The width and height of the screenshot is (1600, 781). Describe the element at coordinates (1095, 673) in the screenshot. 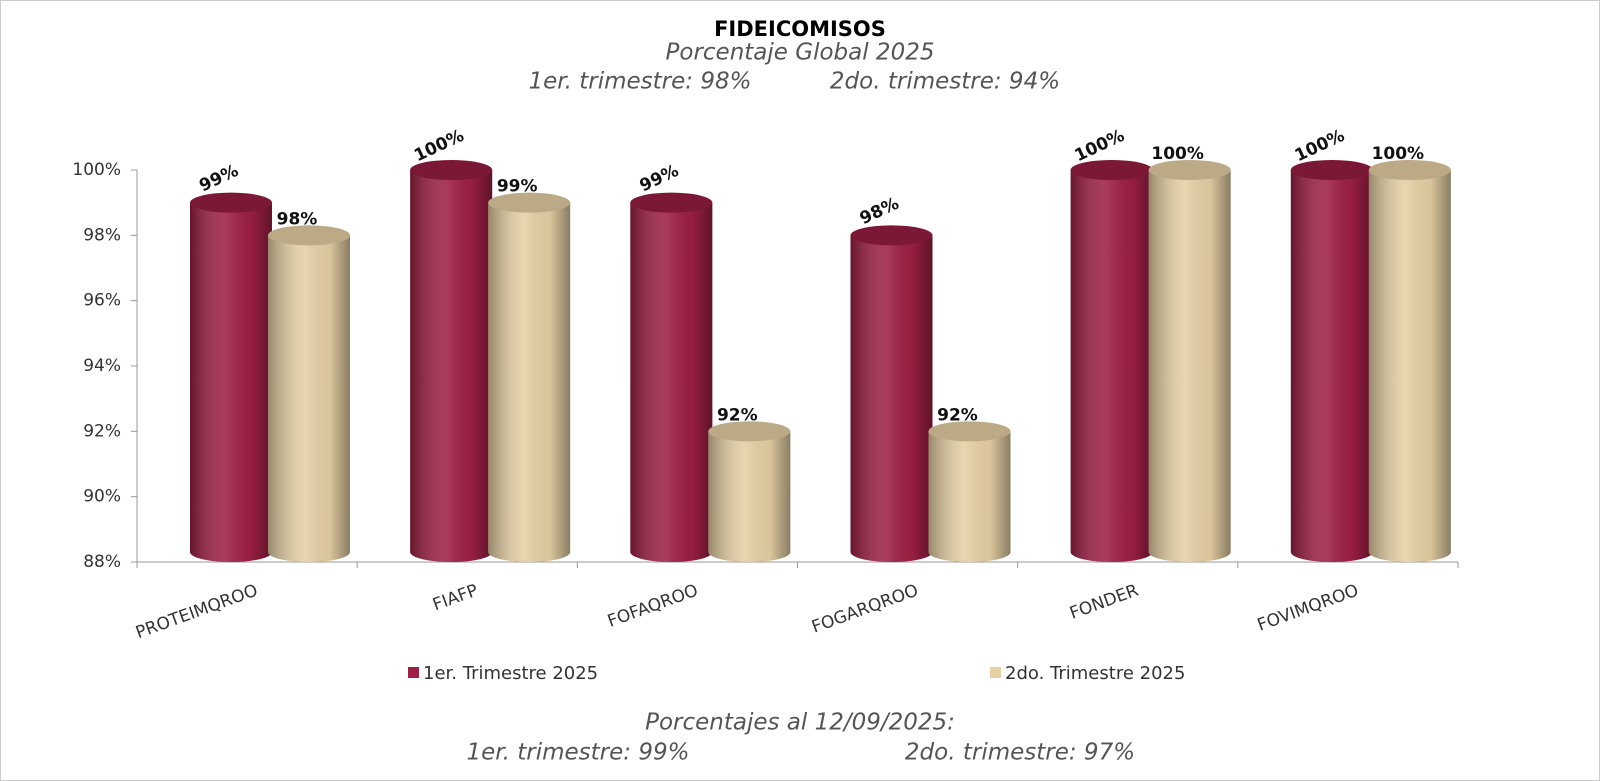

I see `legend-label: 2do. Trimestre 2025` at that location.